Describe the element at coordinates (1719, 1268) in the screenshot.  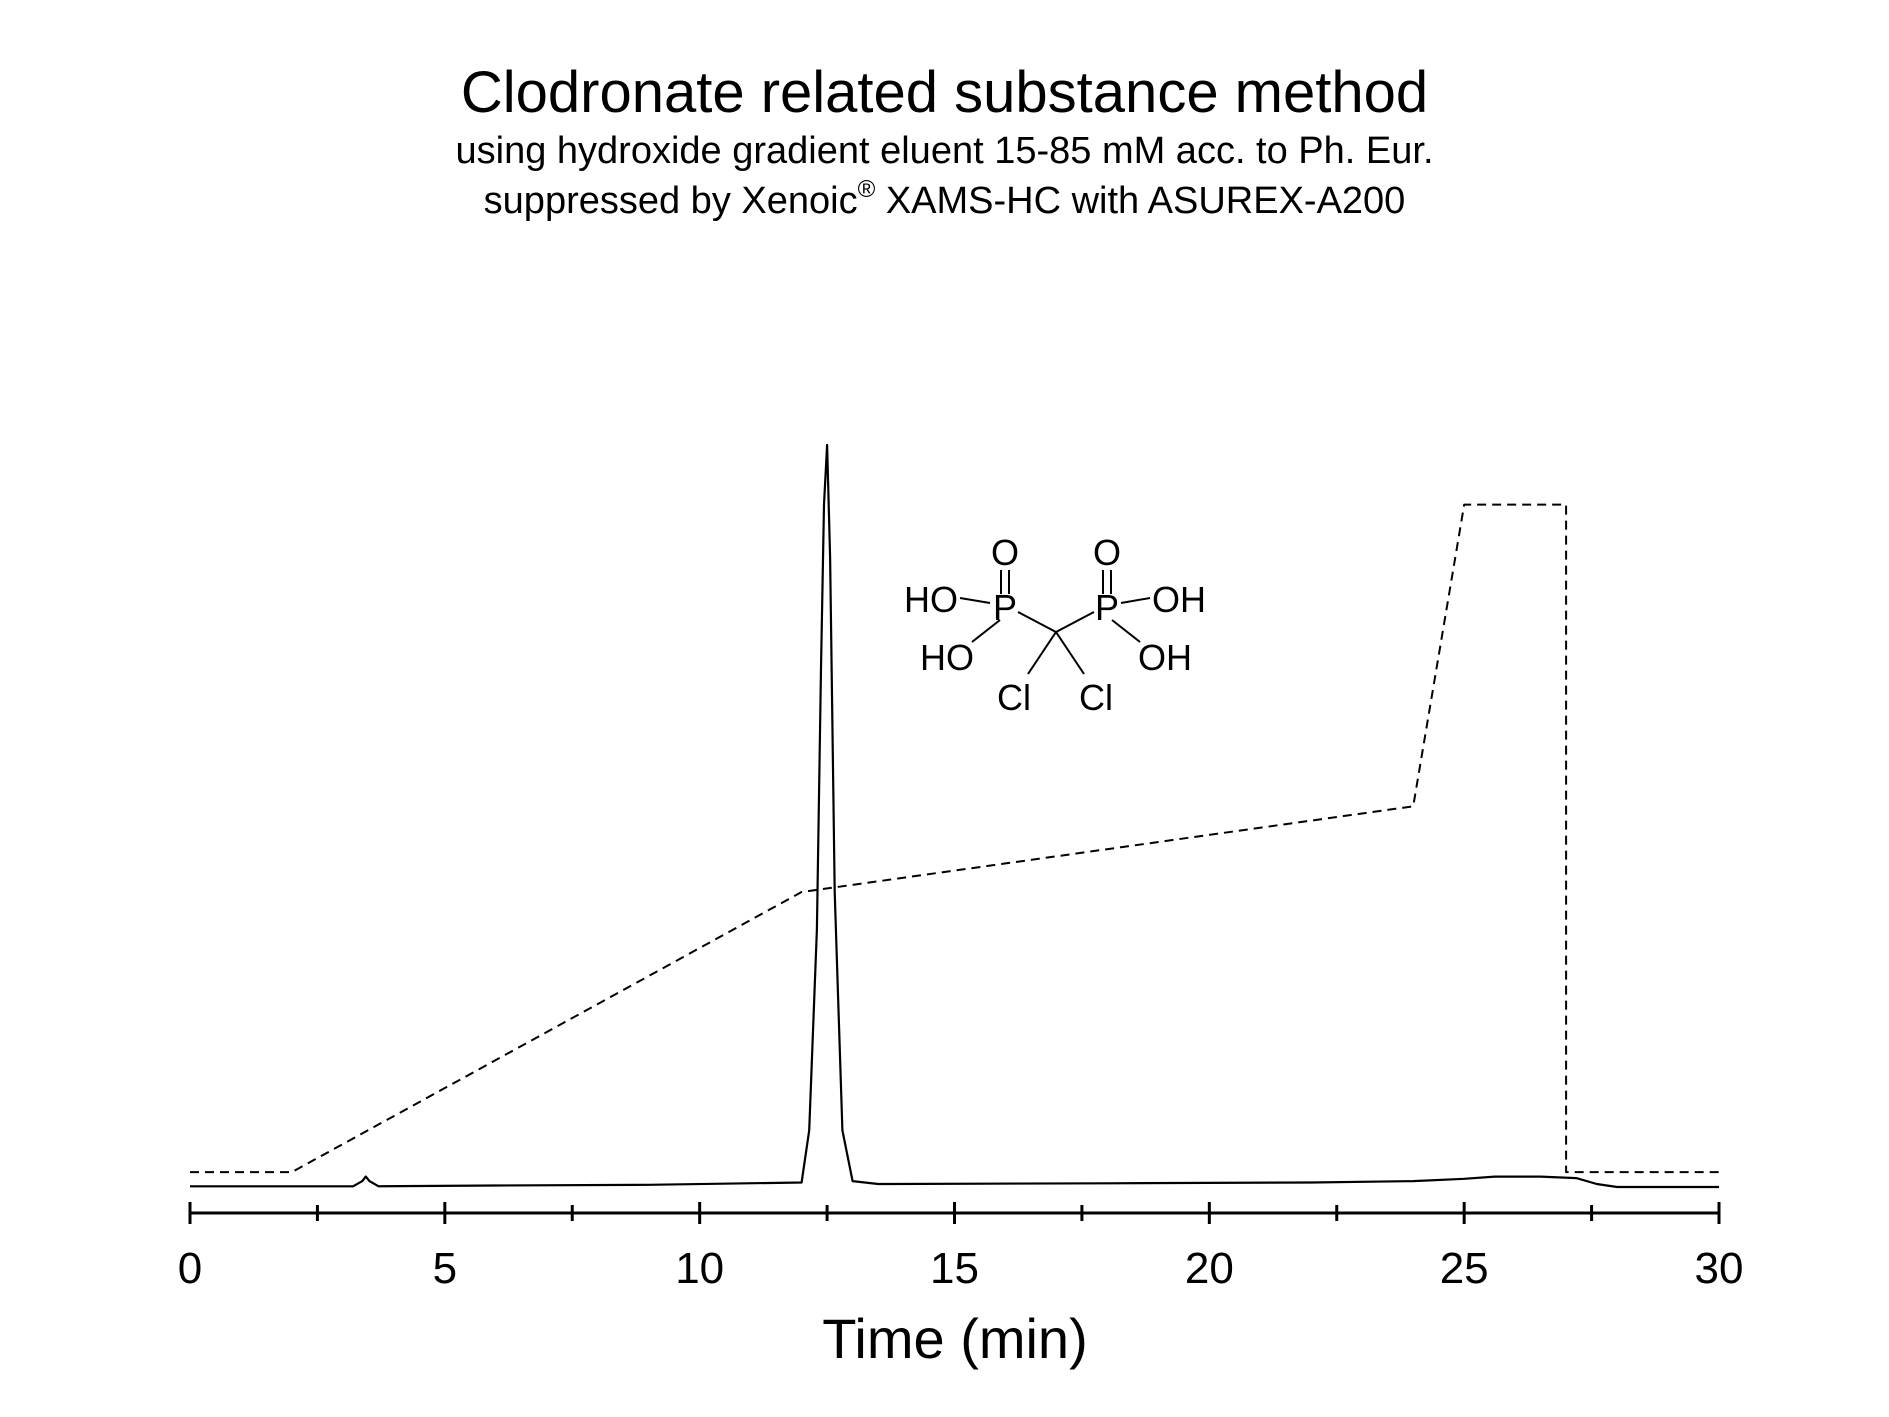
I see `x-tick-label: 30` at that location.